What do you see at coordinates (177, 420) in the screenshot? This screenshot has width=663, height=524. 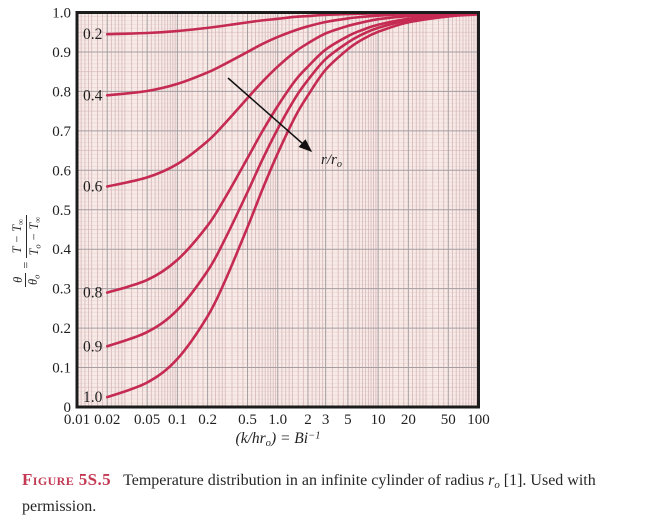 I see `x-tick-label-0.1: 0.1` at bounding box center [177, 420].